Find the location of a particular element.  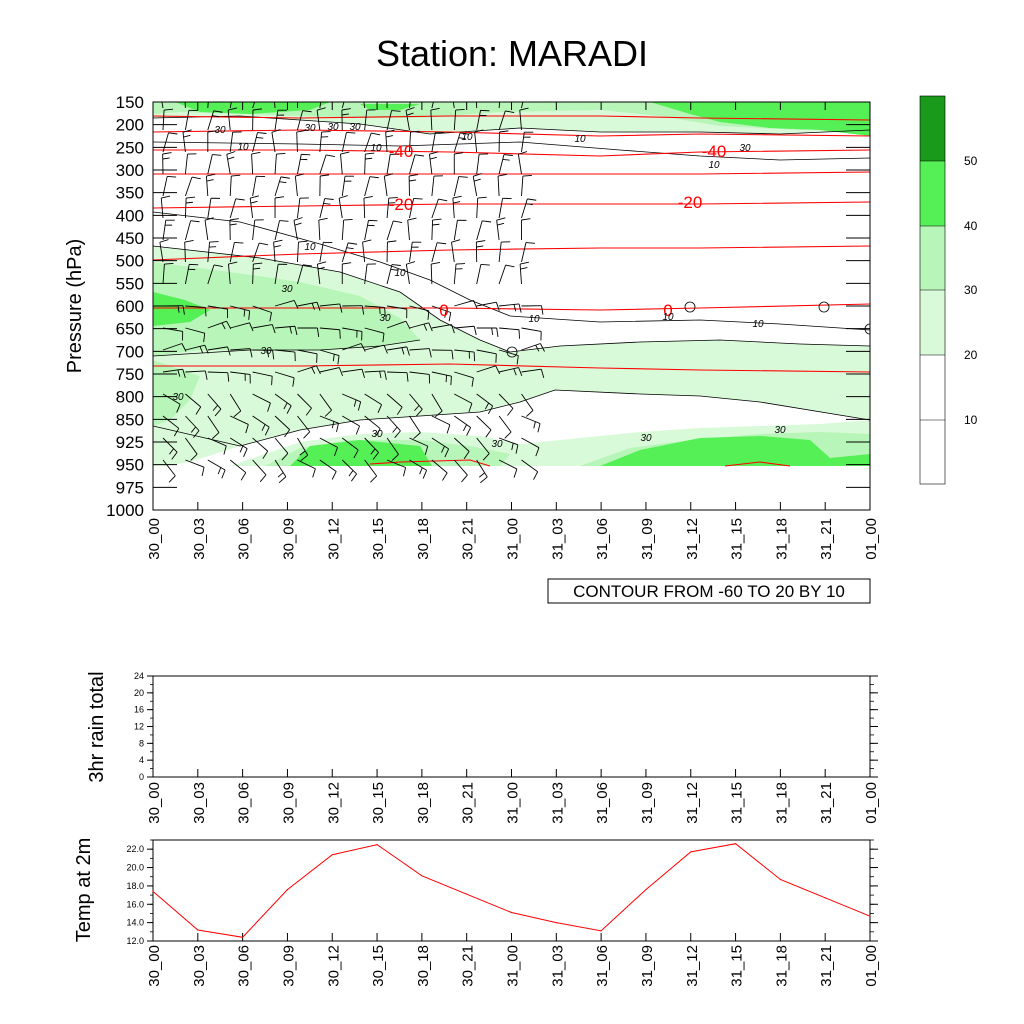

pressure-tick-label: 925 is located at coordinates (130, 442).